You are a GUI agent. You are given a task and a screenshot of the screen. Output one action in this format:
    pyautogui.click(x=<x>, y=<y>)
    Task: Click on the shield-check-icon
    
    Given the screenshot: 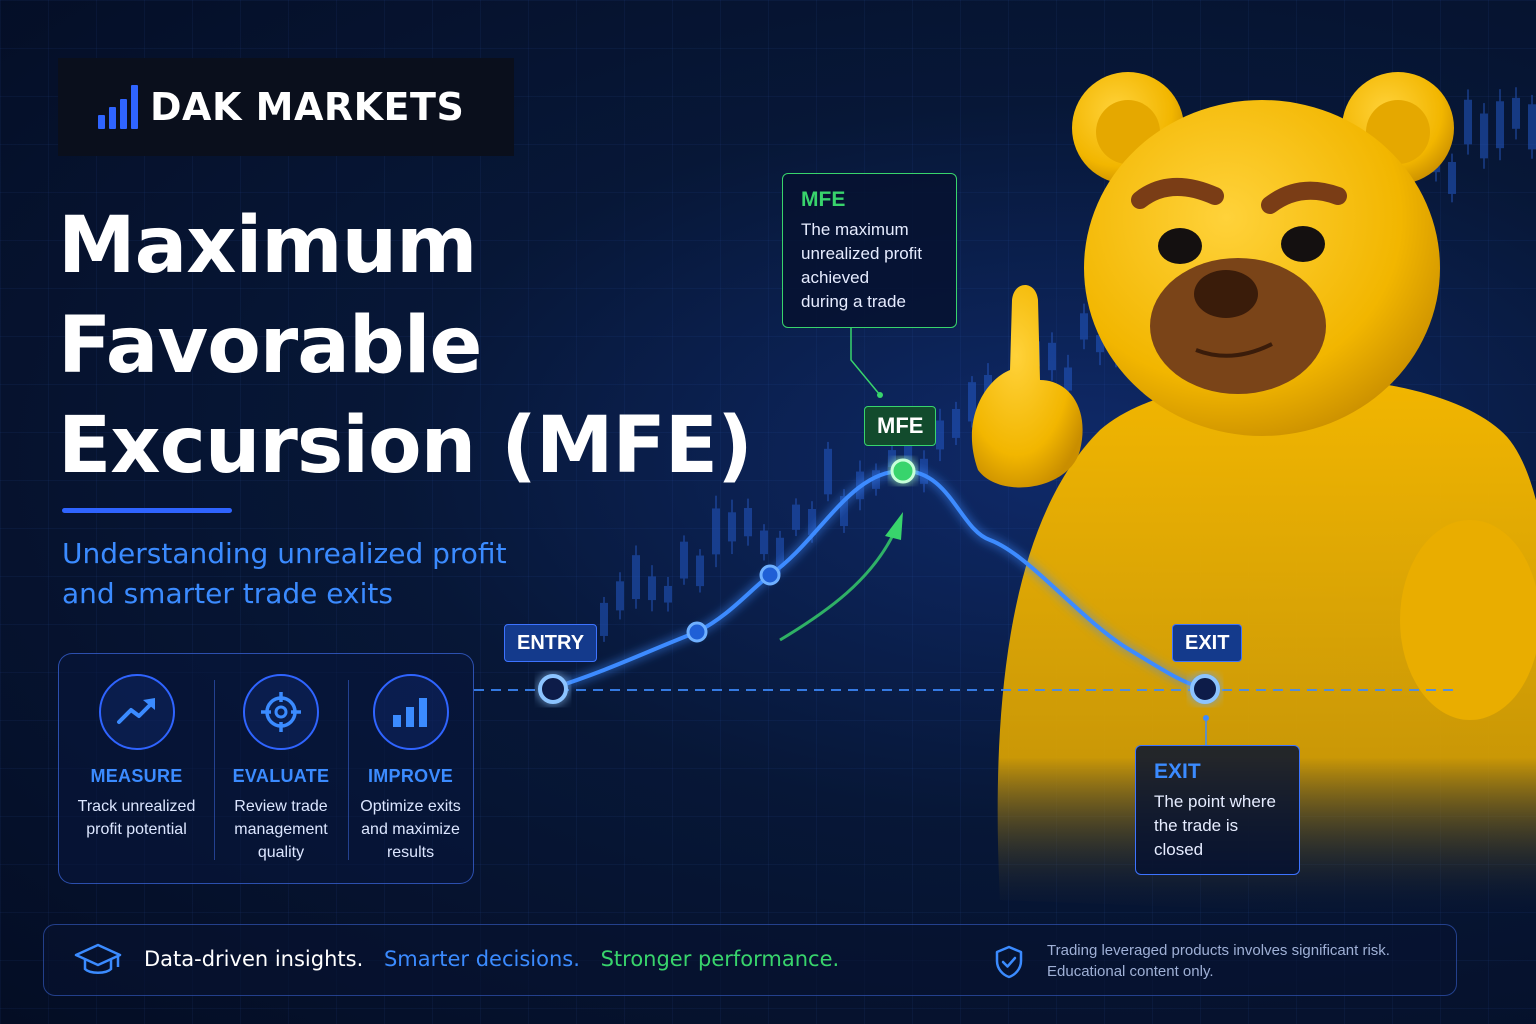 What is the action you would take?
    pyautogui.click(x=1009, y=962)
    